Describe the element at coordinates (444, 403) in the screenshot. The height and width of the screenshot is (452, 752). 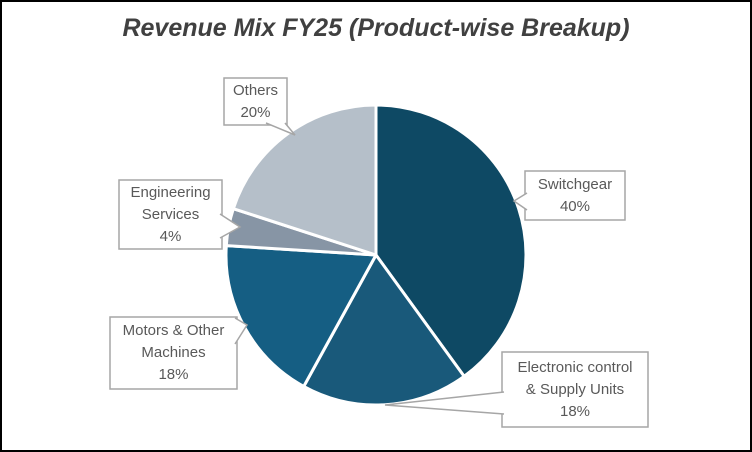
I see `callout-electronic-pointer` at that location.